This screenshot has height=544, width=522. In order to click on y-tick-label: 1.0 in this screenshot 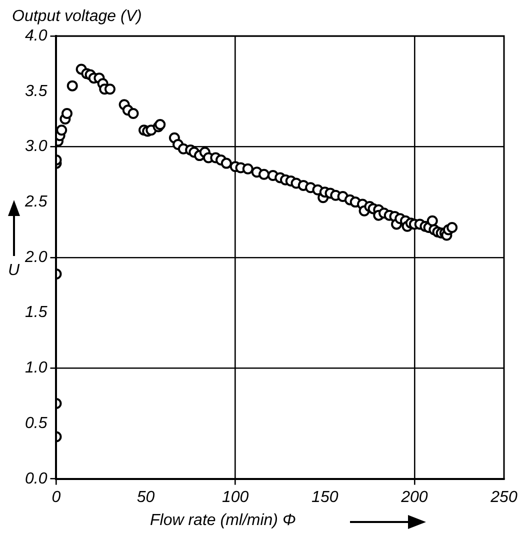, I will do `click(36, 368)`.